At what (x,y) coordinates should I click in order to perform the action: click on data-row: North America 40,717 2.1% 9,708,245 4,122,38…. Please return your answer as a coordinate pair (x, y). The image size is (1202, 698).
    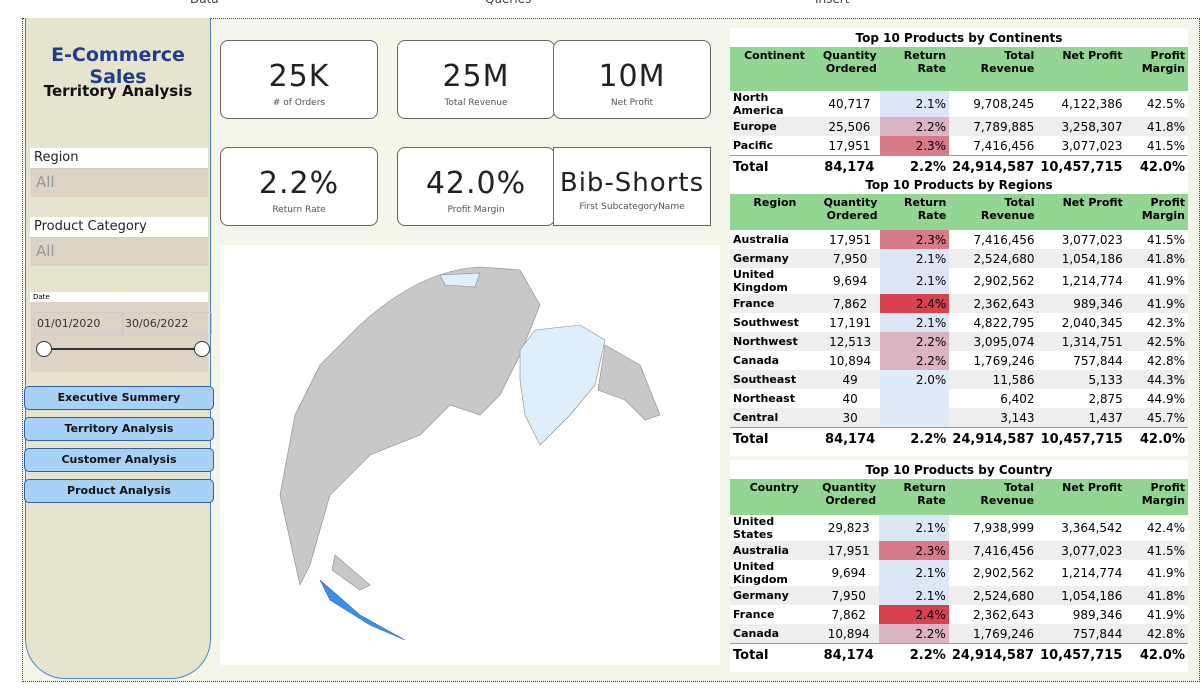
    Looking at the image, I should click on (959, 104).